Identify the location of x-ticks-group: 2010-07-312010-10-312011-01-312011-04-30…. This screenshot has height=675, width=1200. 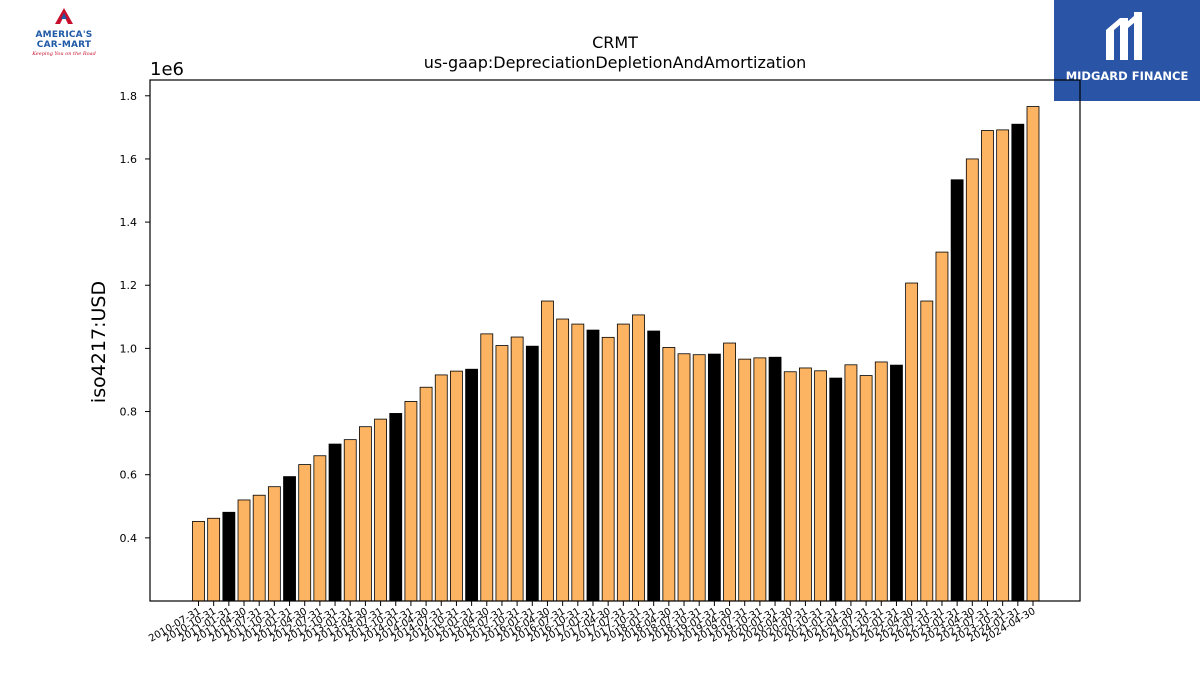
(592, 623).